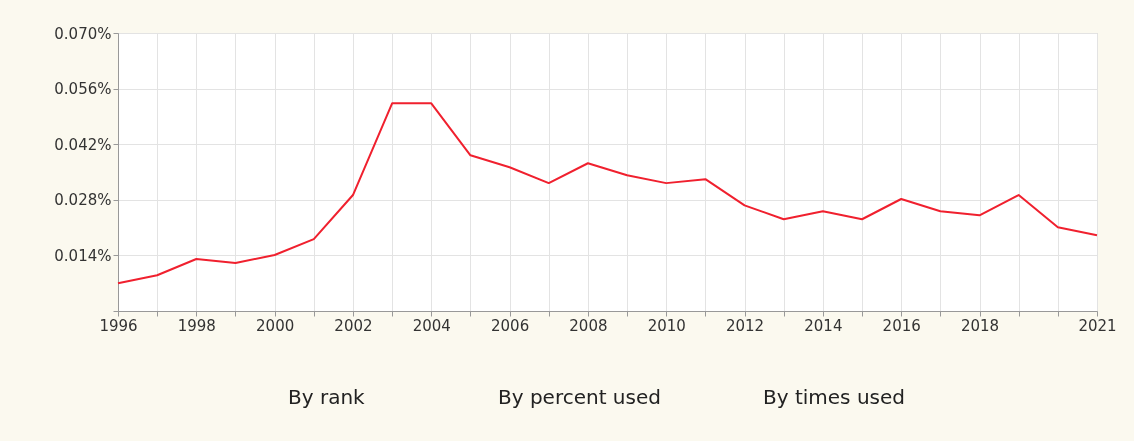 The width and height of the screenshot is (1134, 441). What do you see at coordinates (83, 200) in the screenshot?
I see `y-tick-label: 0.028%` at bounding box center [83, 200].